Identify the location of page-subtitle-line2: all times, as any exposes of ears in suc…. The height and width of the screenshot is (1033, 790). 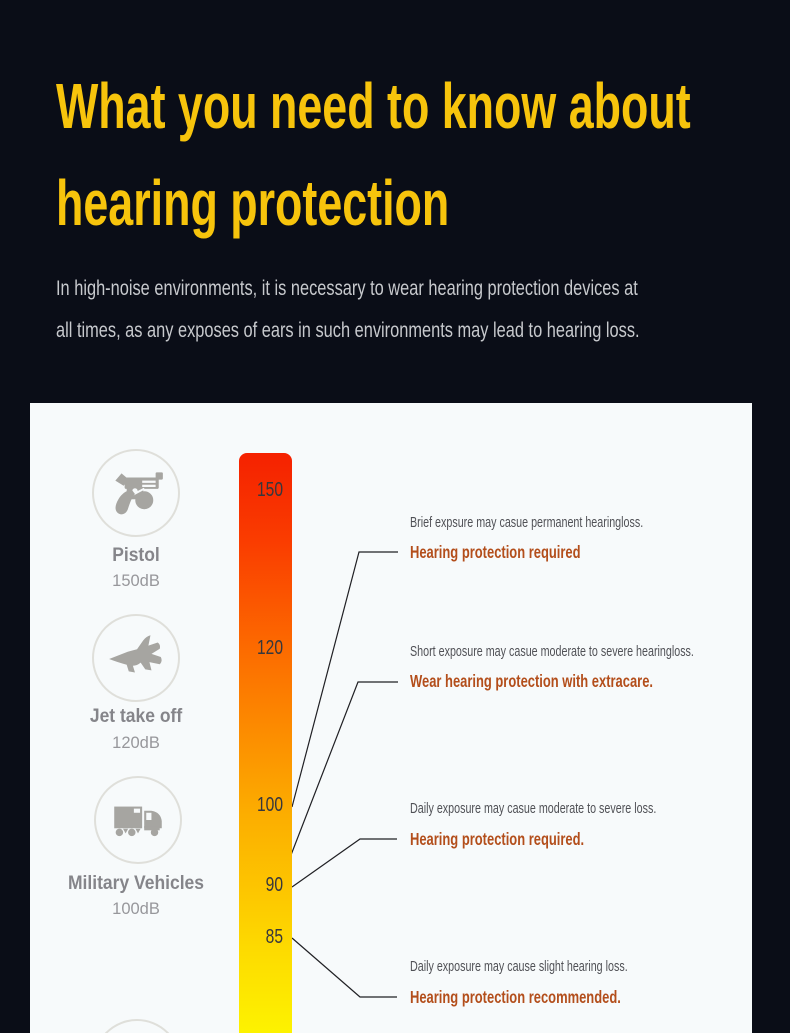
(348, 330).